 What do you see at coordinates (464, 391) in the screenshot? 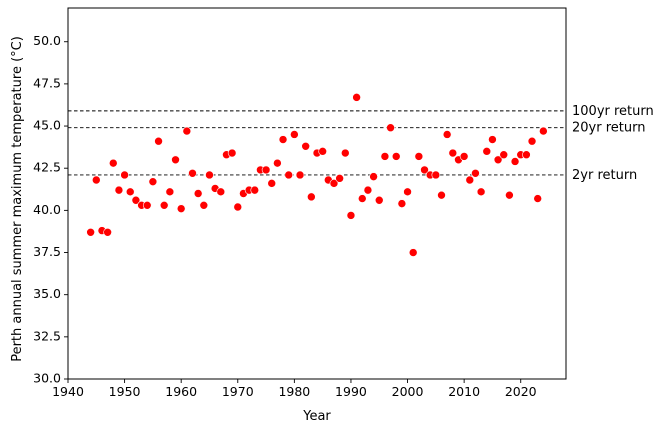
I see `x-tick-label: 2010` at bounding box center [464, 391].